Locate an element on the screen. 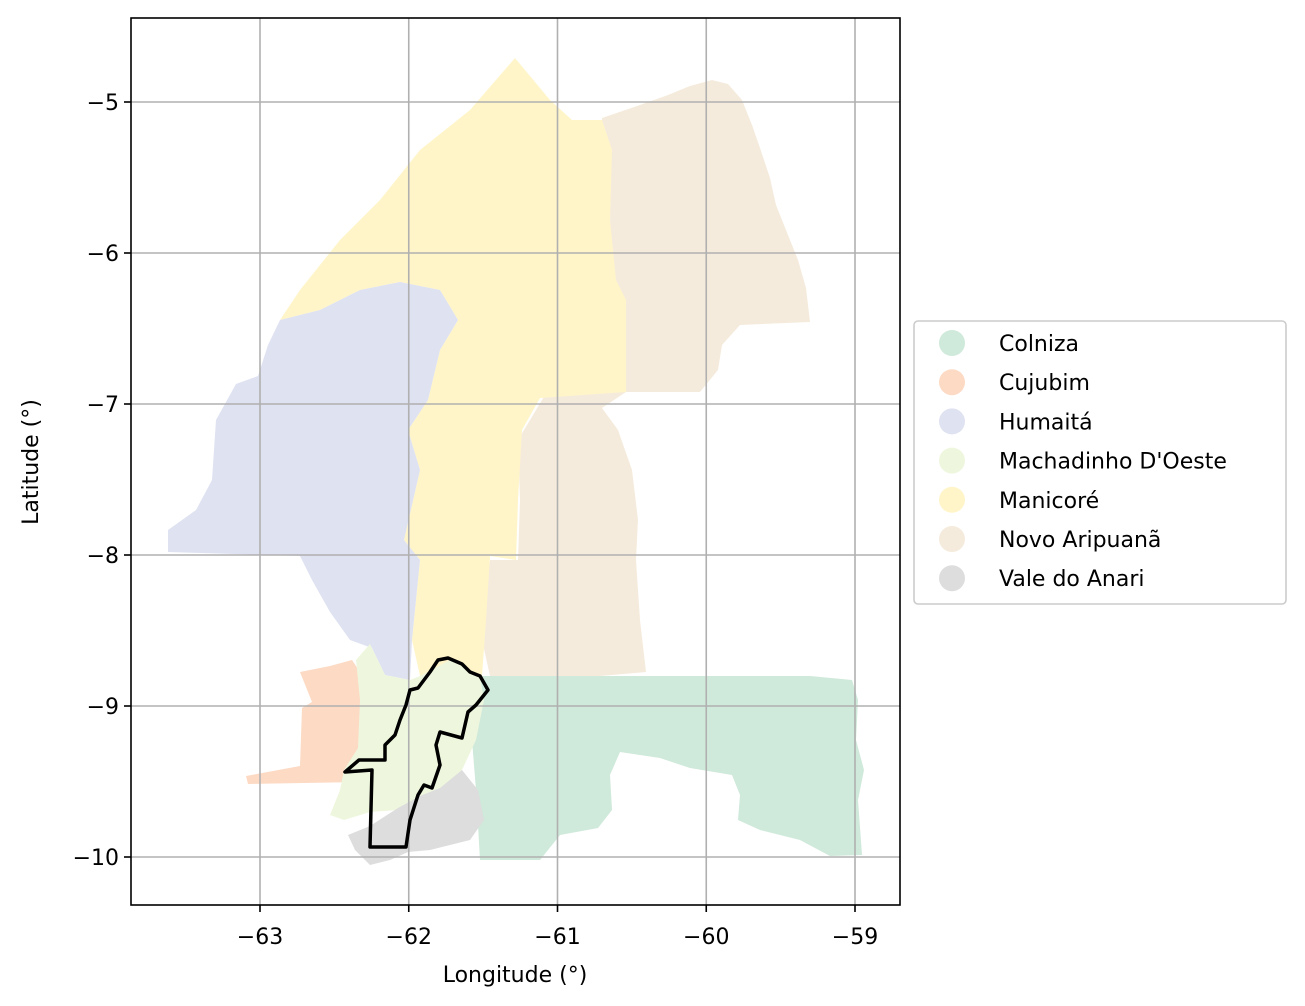 The height and width of the screenshot is (1006, 1305). x-axis-label: Longitude (°) is located at coordinates (515, 975).